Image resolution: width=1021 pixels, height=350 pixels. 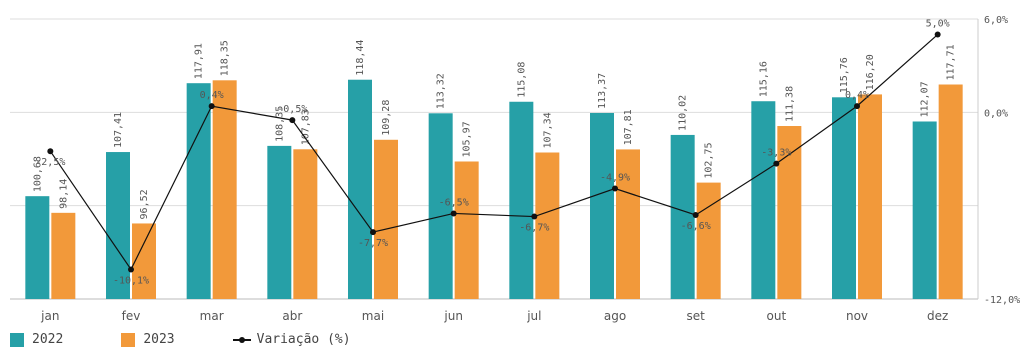 What do you see at coordinates (49, 316) in the screenshot?
I see `x-tick-label: jan` at bounding box center [49, 316].